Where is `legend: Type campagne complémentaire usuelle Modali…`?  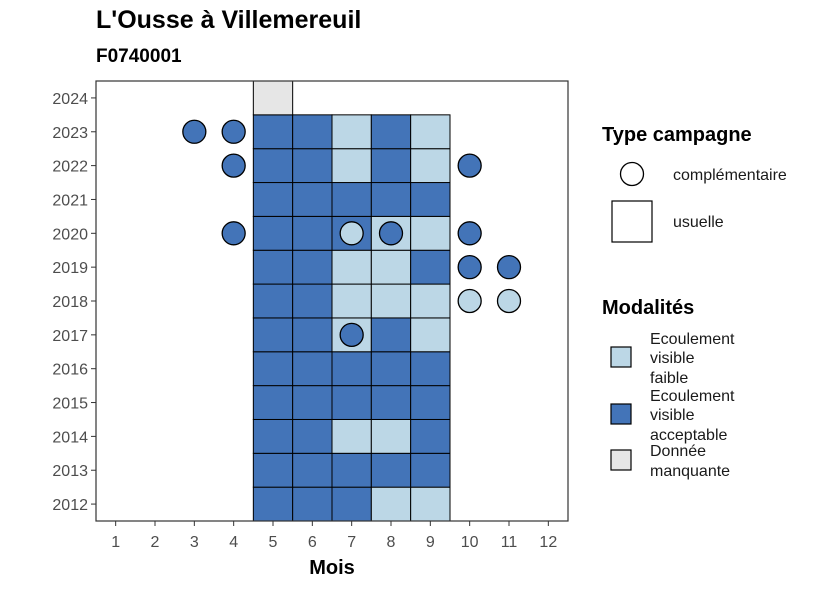
legend: Type campagne complémentaire usuelle Modali… is located at coordinates (694, 302).